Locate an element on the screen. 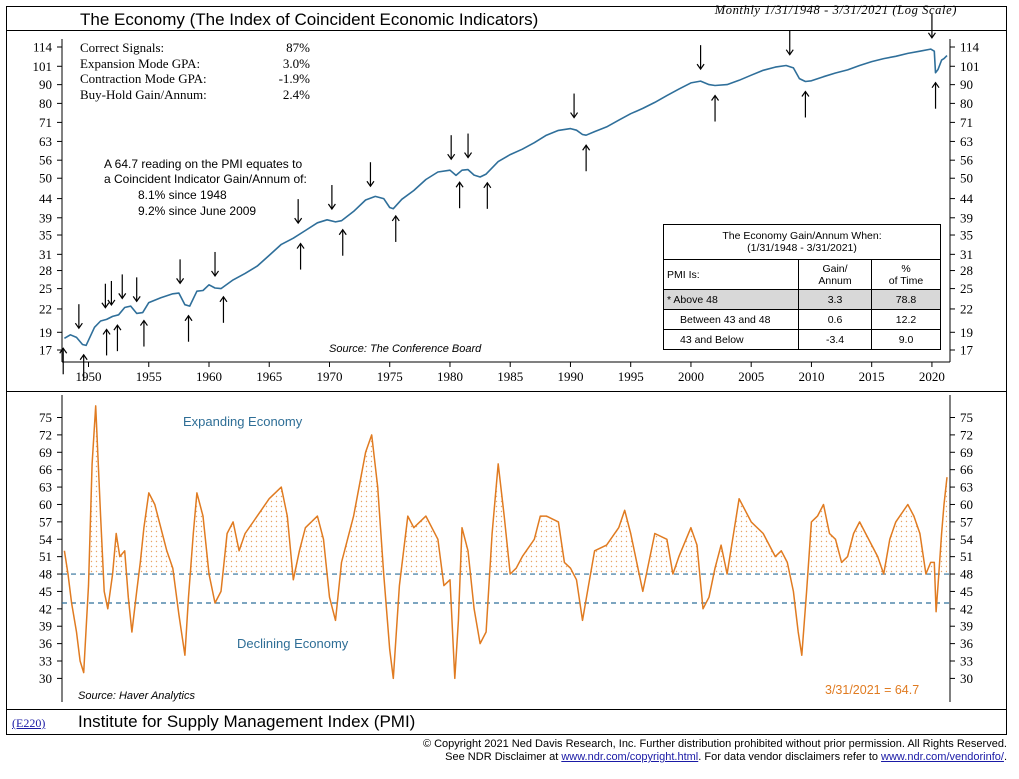 This screenshot has height=779, width=1019. bottom-source: Source: Haver Analytics is located at coordinates (136, 696).